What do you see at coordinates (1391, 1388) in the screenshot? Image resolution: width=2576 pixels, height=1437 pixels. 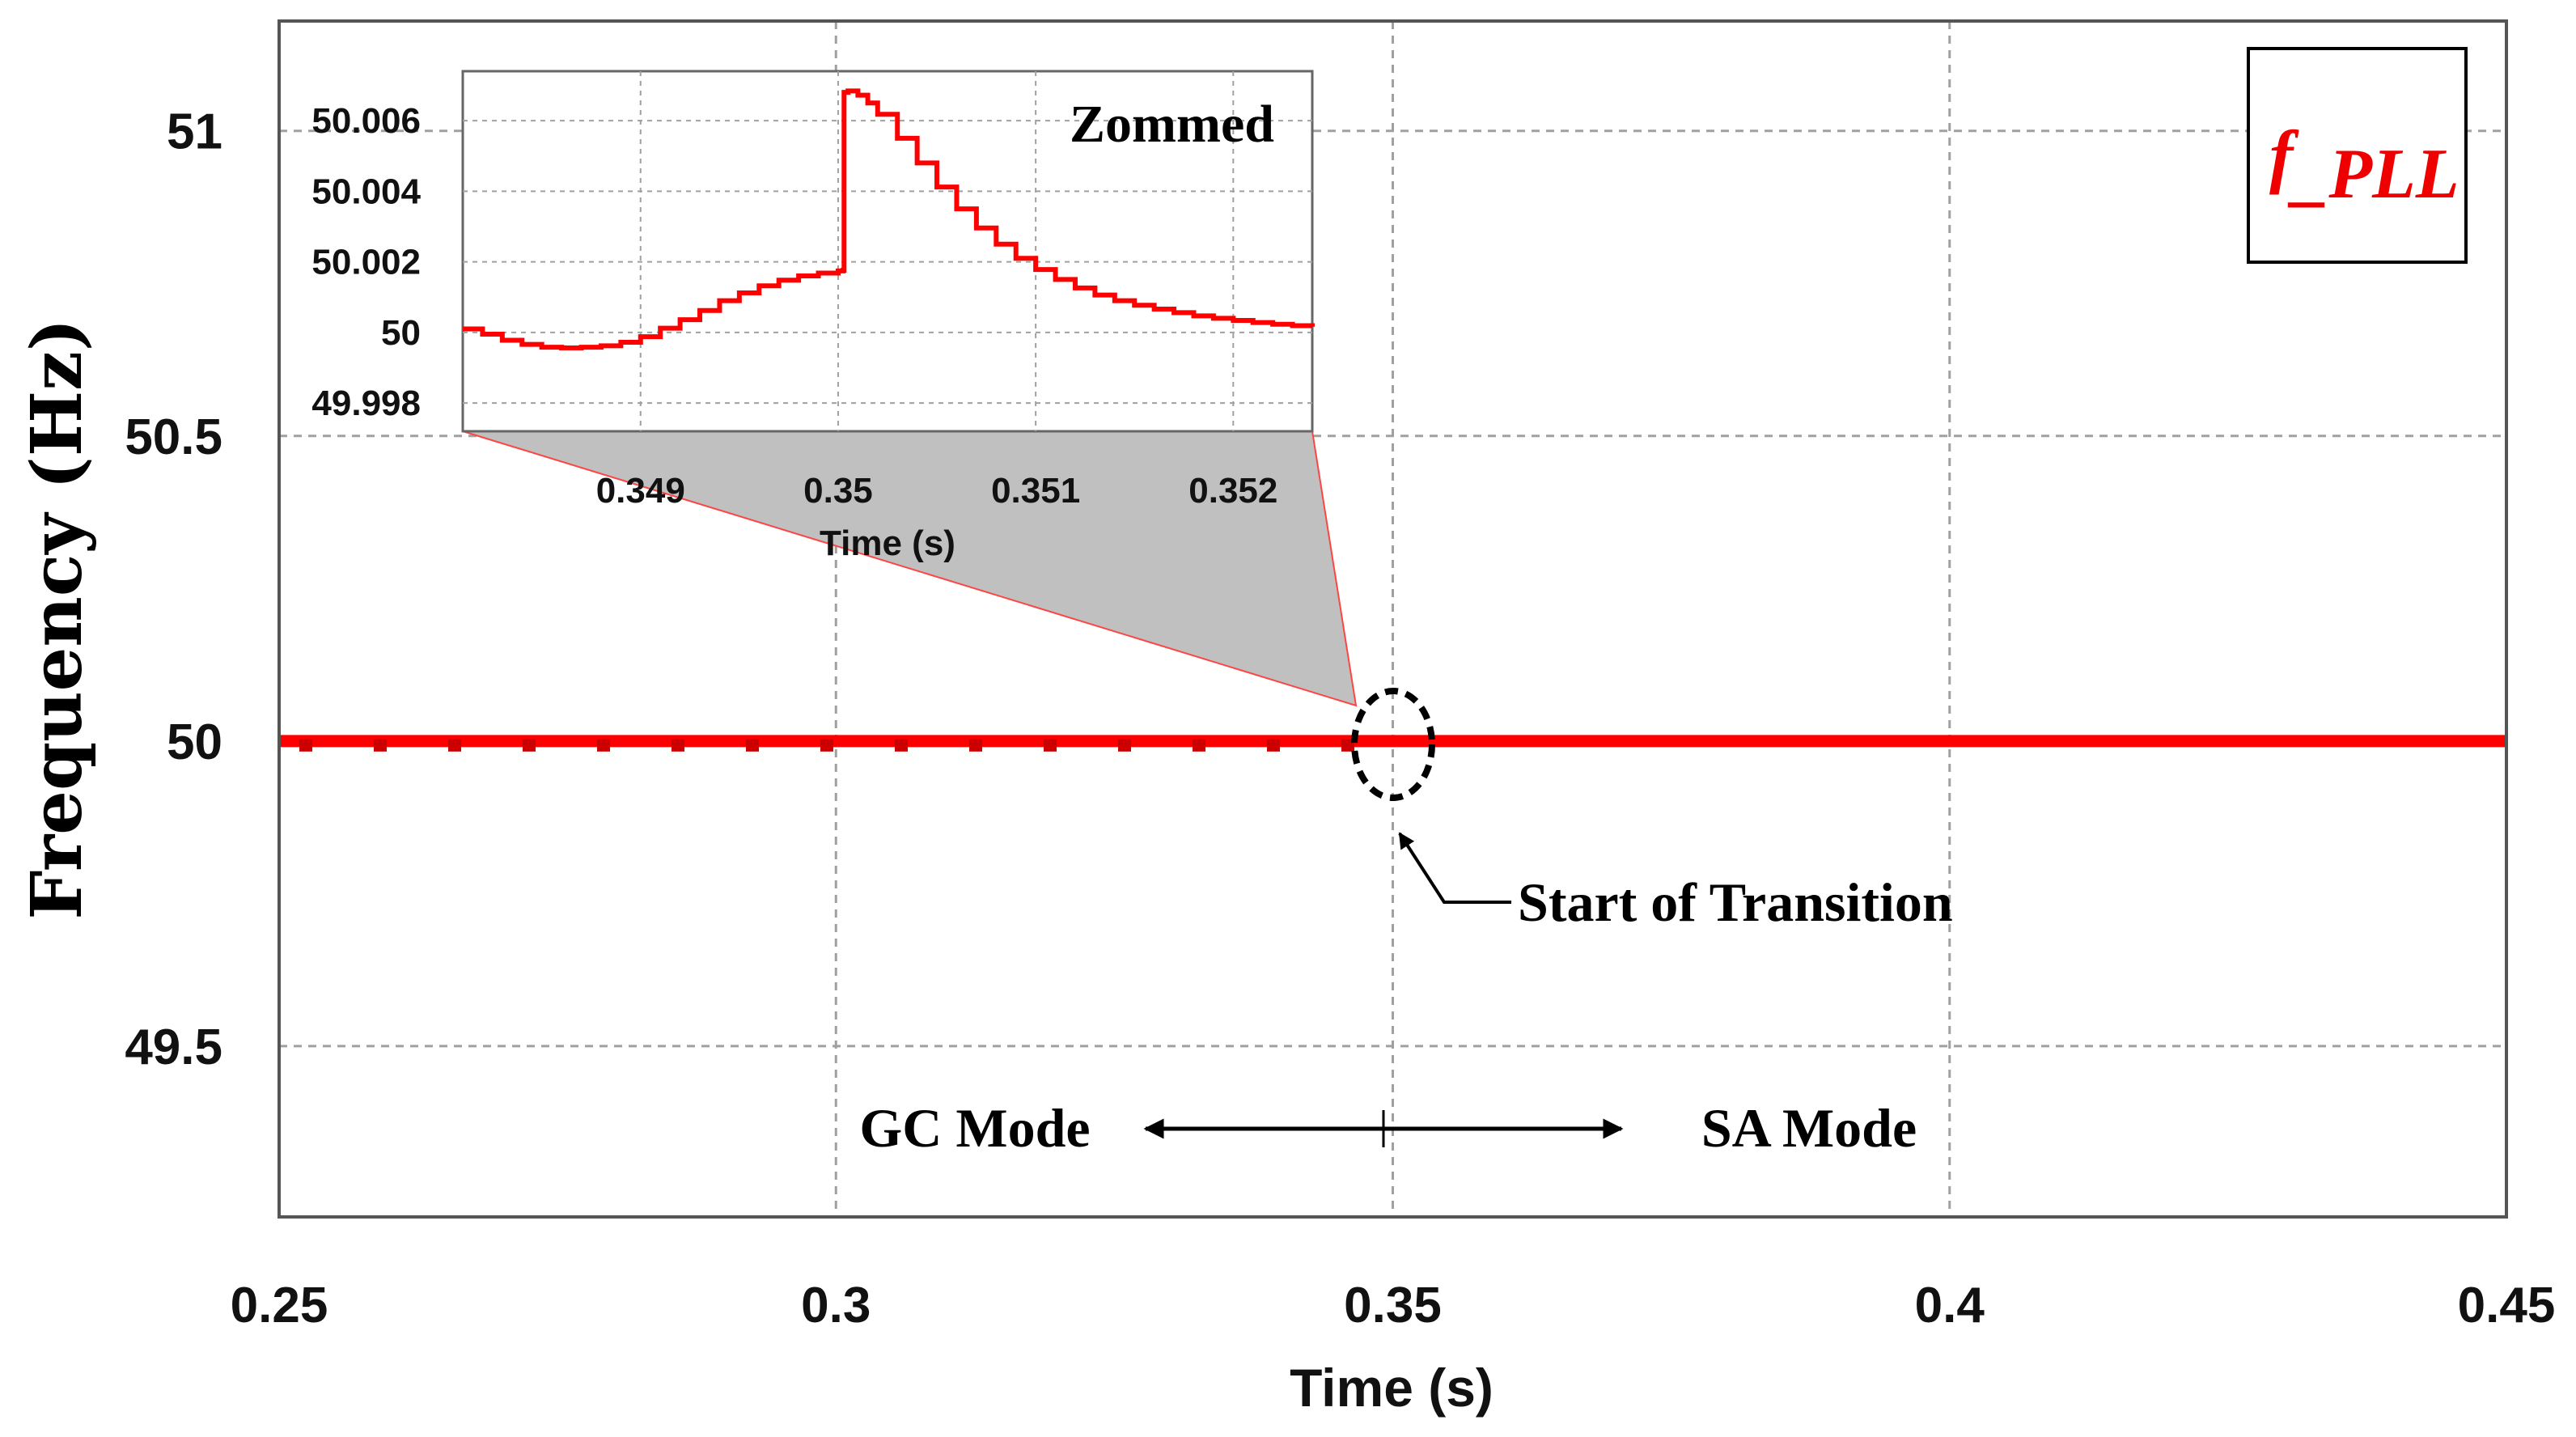 I see `x-axis-title: Time (s)` at bounding box center [1391, 1388].